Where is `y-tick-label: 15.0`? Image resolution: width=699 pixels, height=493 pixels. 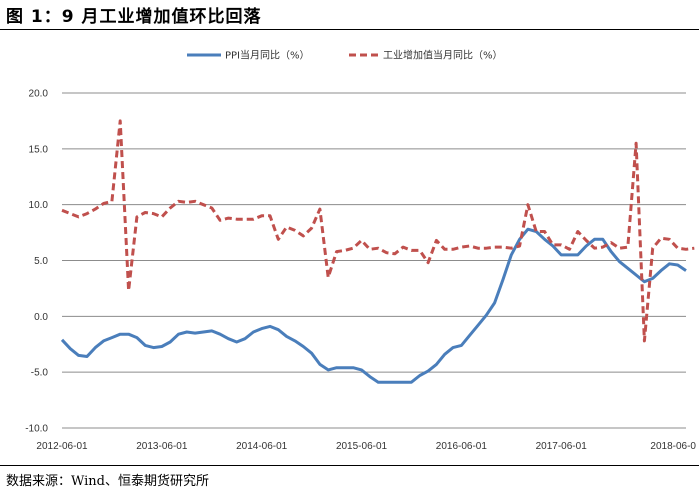
y-tick-label: 15.0 is located at coordinates (39, 149).